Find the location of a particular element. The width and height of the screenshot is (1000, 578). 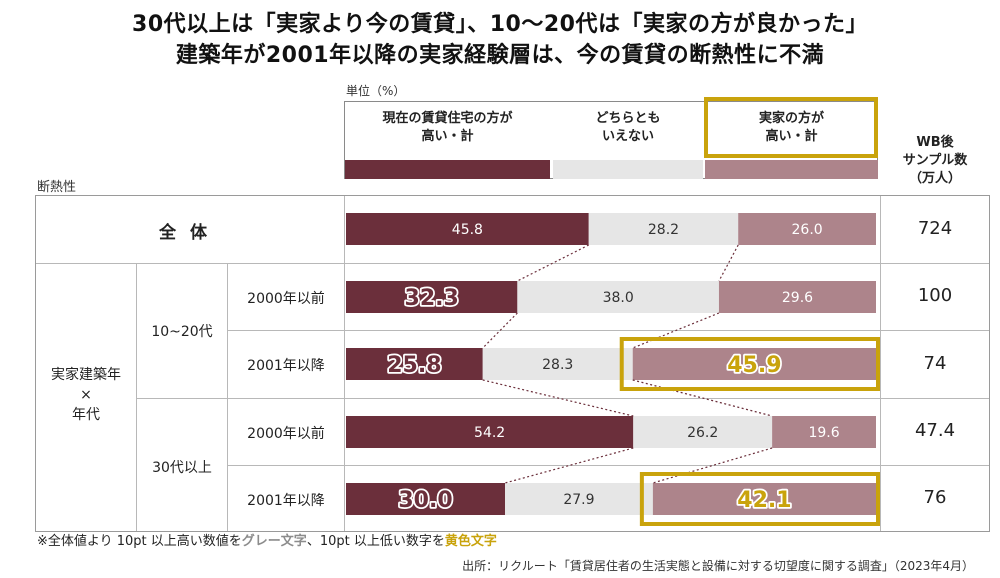

bar-value-label: 38.0 is located at coordinates (618, 298).